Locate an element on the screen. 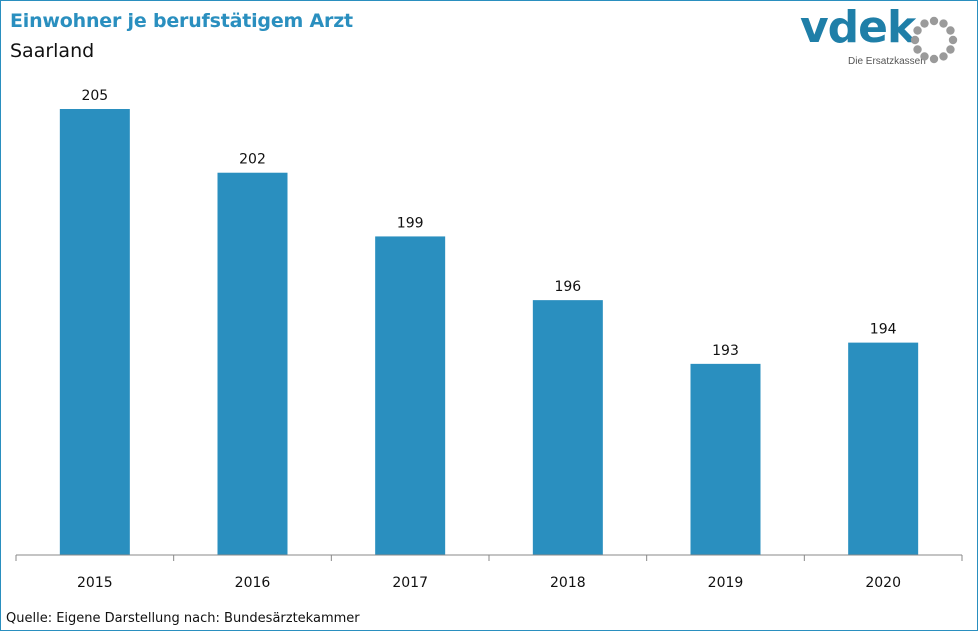 Image resolution: width=978 pixels, height=631 pixels. x-tick-label-2017: 2017 is located at coordinates (410, 583).